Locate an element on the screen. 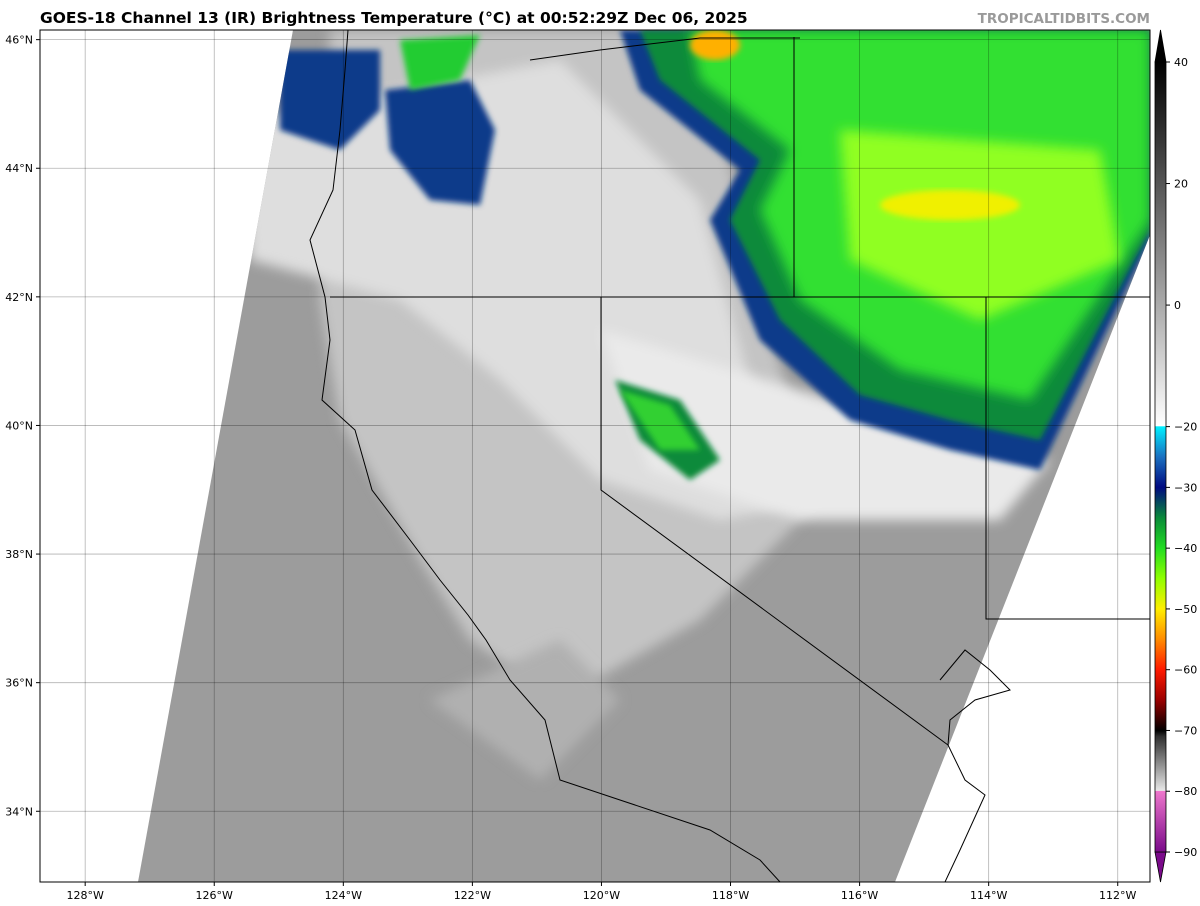  lat-tick-label: 36°N is located at coordinates (19, 683).